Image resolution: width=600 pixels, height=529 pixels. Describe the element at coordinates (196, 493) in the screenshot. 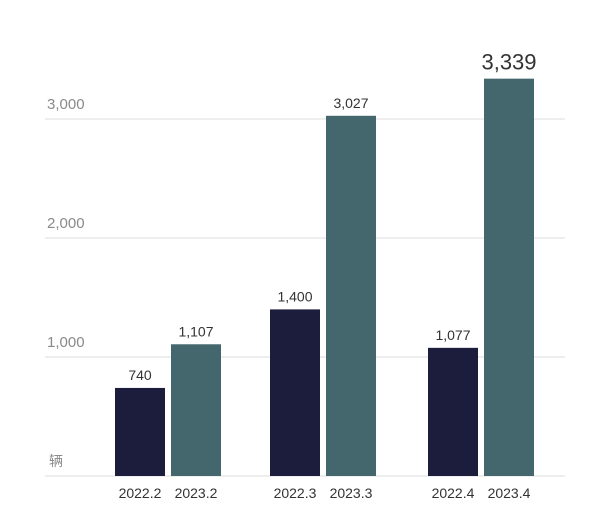

I see `category-label-2023.2: 2023.2` at that location.